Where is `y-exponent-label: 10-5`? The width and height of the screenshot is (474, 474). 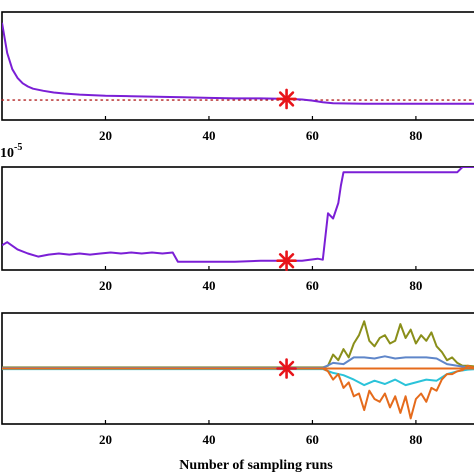 y-exponent-label: 10-5 is located at coordinates (11, 151).